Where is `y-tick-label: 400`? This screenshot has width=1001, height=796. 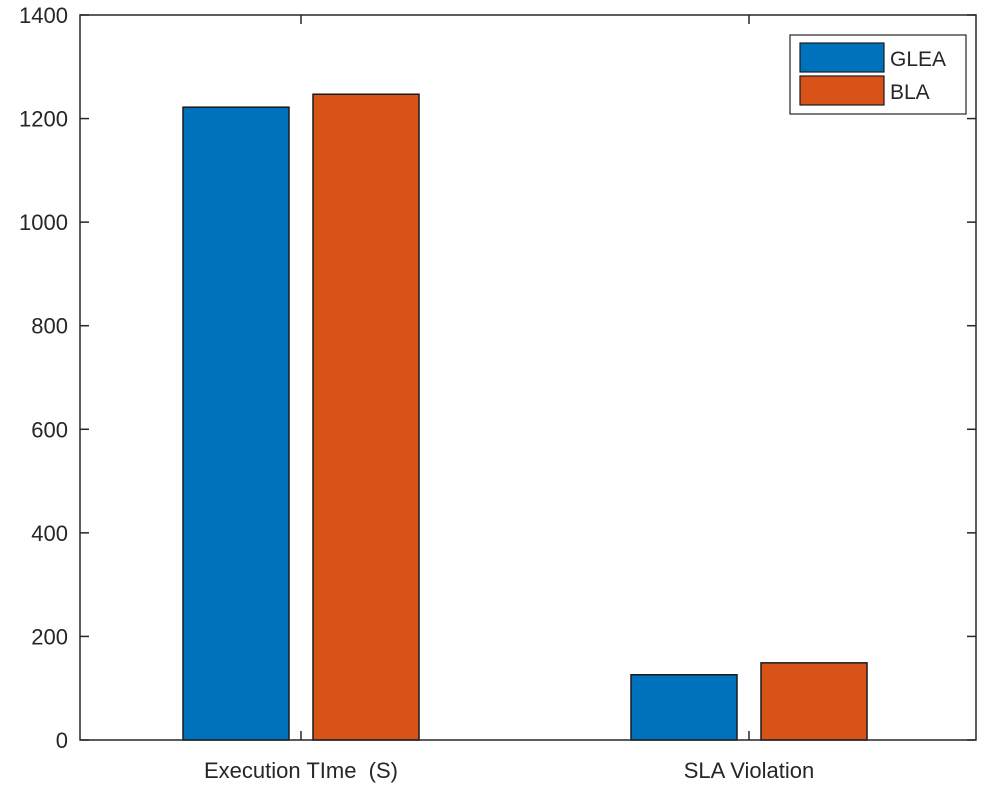 y-tick-label: 400 is located at coordinates (49, 533).